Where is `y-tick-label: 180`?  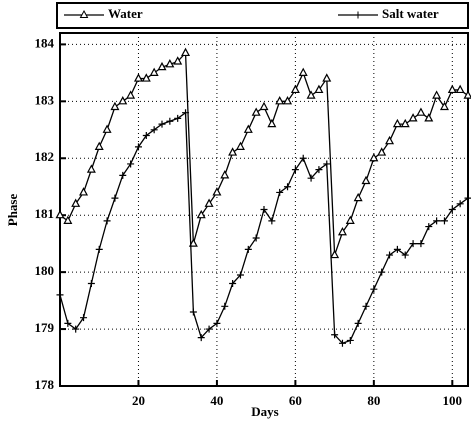 y-tick-label: 180 is located at coordinates (45, 270).